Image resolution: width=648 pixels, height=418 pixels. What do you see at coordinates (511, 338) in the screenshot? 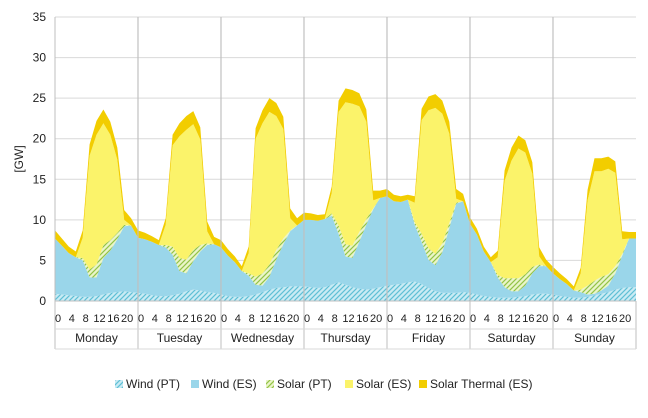
I see `x-day-label: Saturday` at bounding box center [511, 338].